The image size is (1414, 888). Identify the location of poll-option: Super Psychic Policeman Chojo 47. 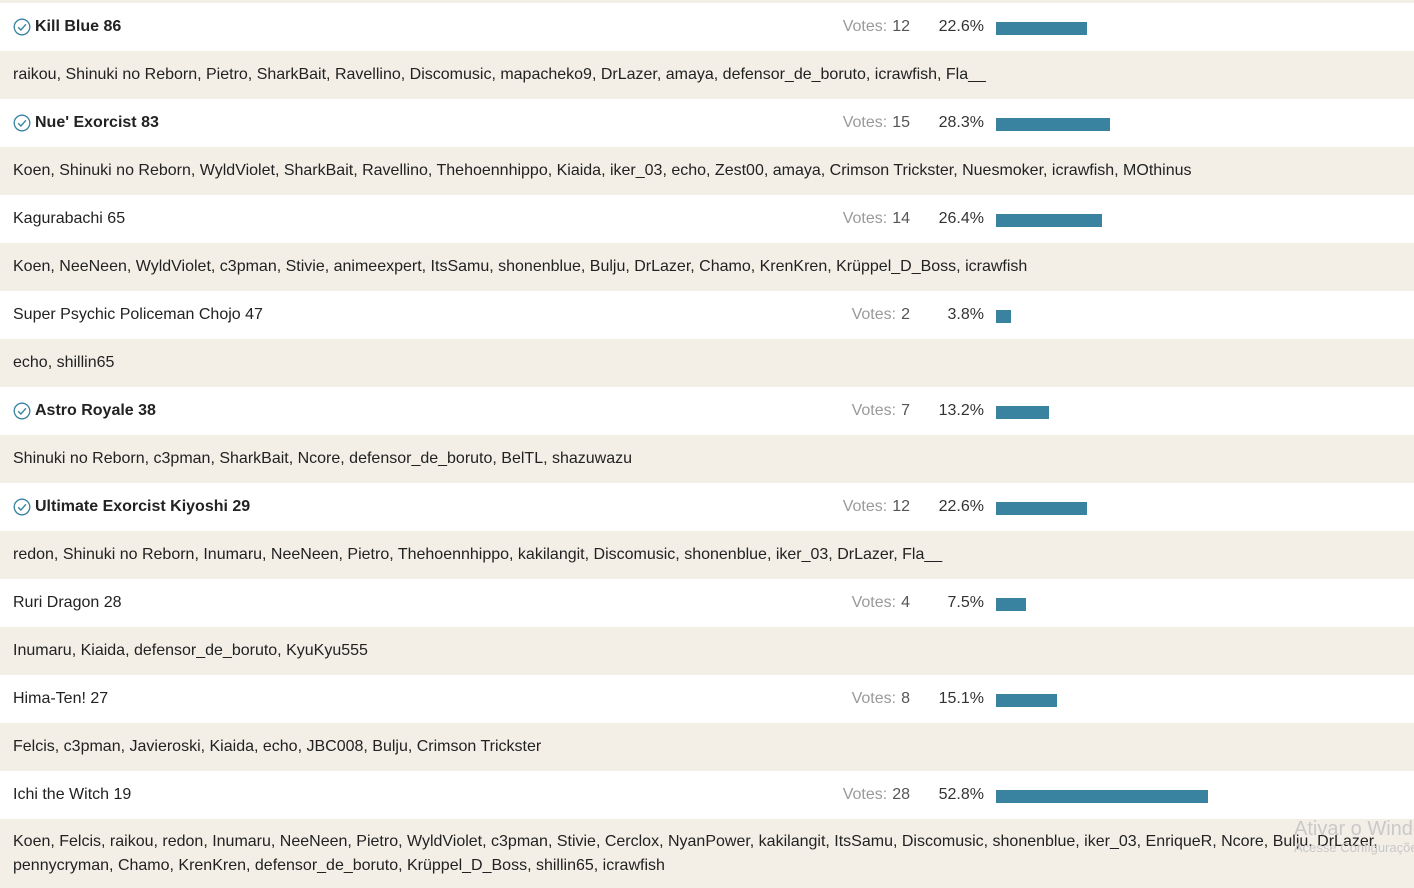
(138, 315).